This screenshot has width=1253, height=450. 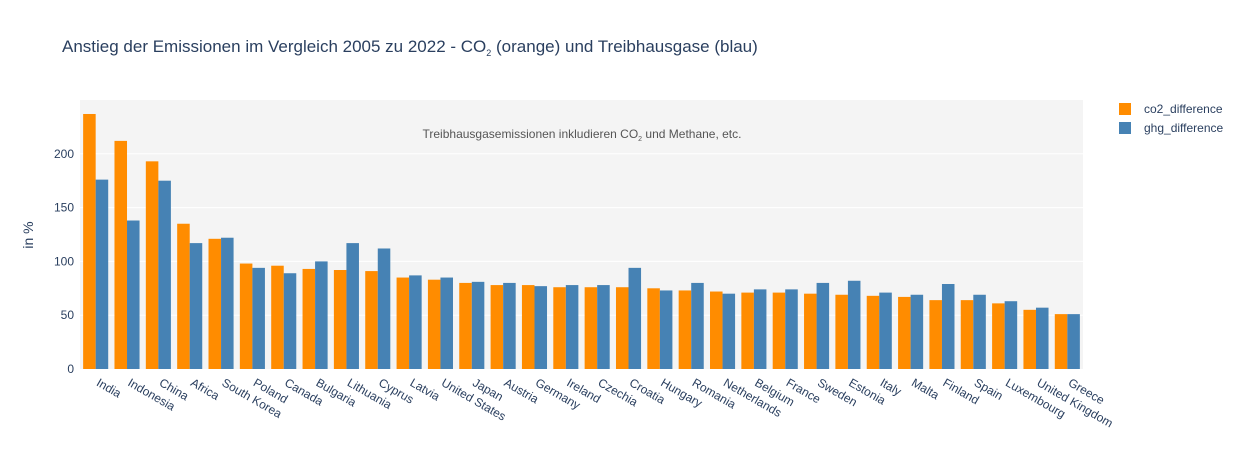 I want to click on y-axis-ticks: 0 50 100 150 200, so click(x=64, y=261).